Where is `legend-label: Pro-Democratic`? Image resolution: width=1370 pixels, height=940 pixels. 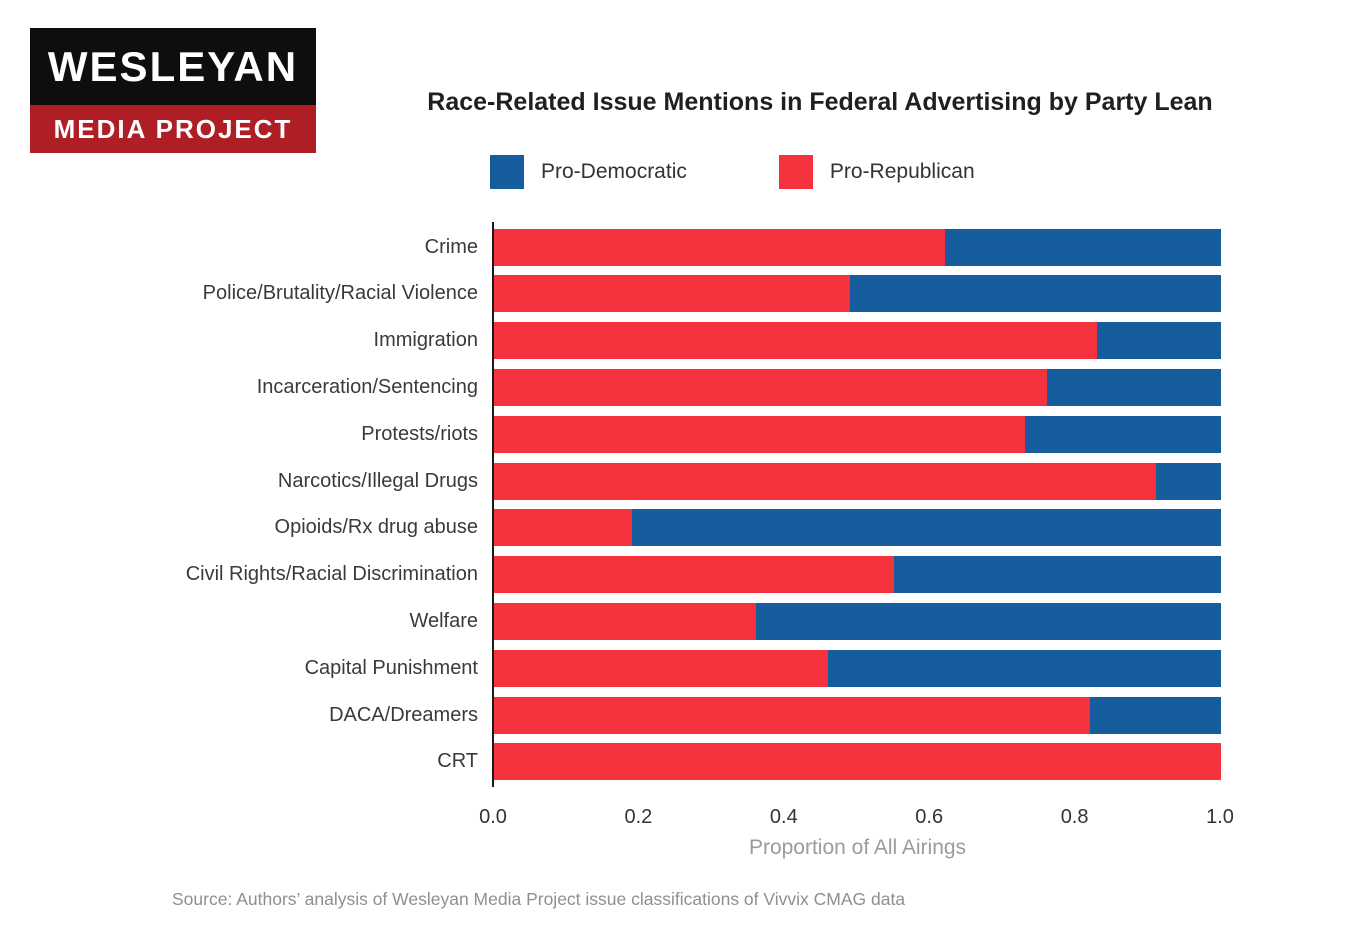 legend-label: Pro-Democratic is located at coordinates (614, 171).